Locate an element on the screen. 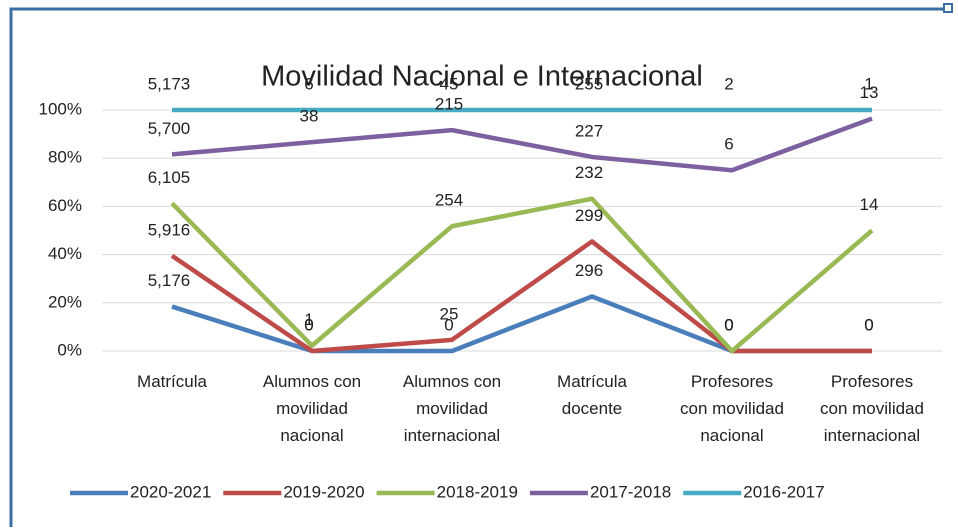 The height and width of the screenshot is (532, 958). x-tick-label: Alumnos con movilidad internacional is located at coordinates (452, 408).